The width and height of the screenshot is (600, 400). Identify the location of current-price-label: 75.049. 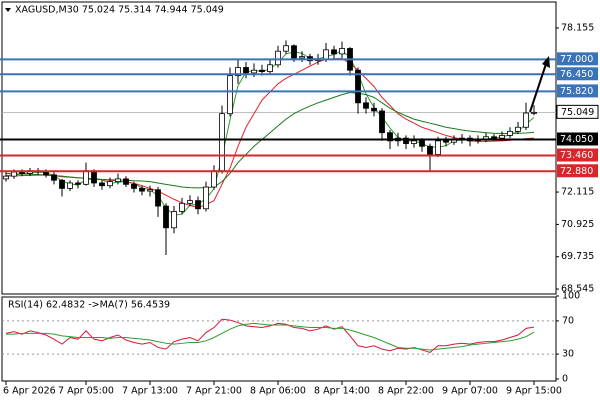
(577, 112).